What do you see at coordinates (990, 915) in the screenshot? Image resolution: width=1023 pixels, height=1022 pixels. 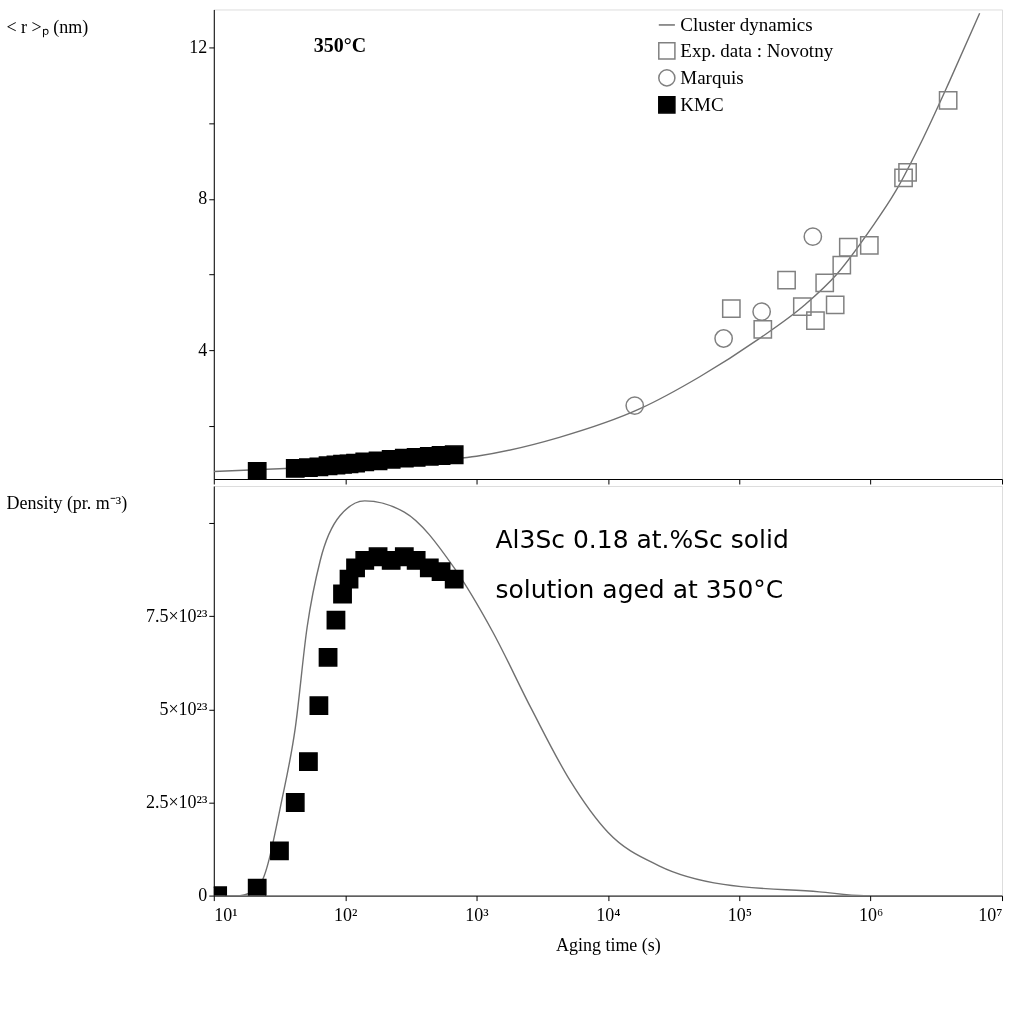 I see `x-tick-label: 10⁷` at bounding box center [990, 915].